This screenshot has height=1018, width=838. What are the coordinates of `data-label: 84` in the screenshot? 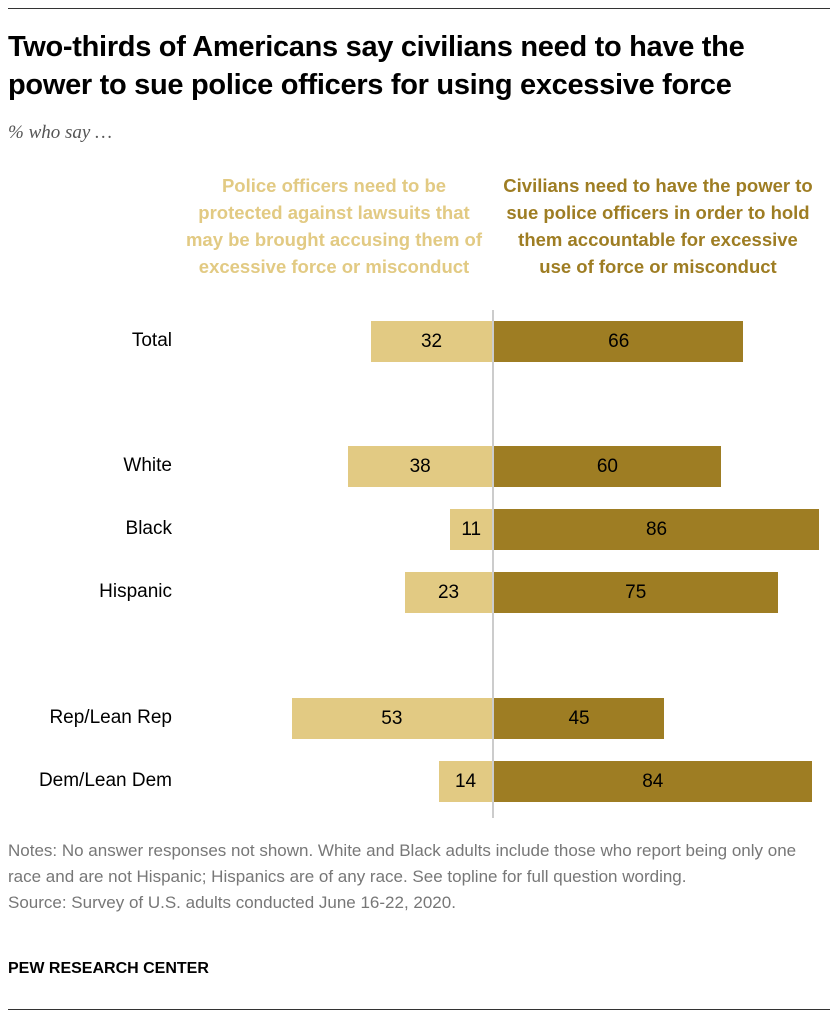 It's located at (653, 781).